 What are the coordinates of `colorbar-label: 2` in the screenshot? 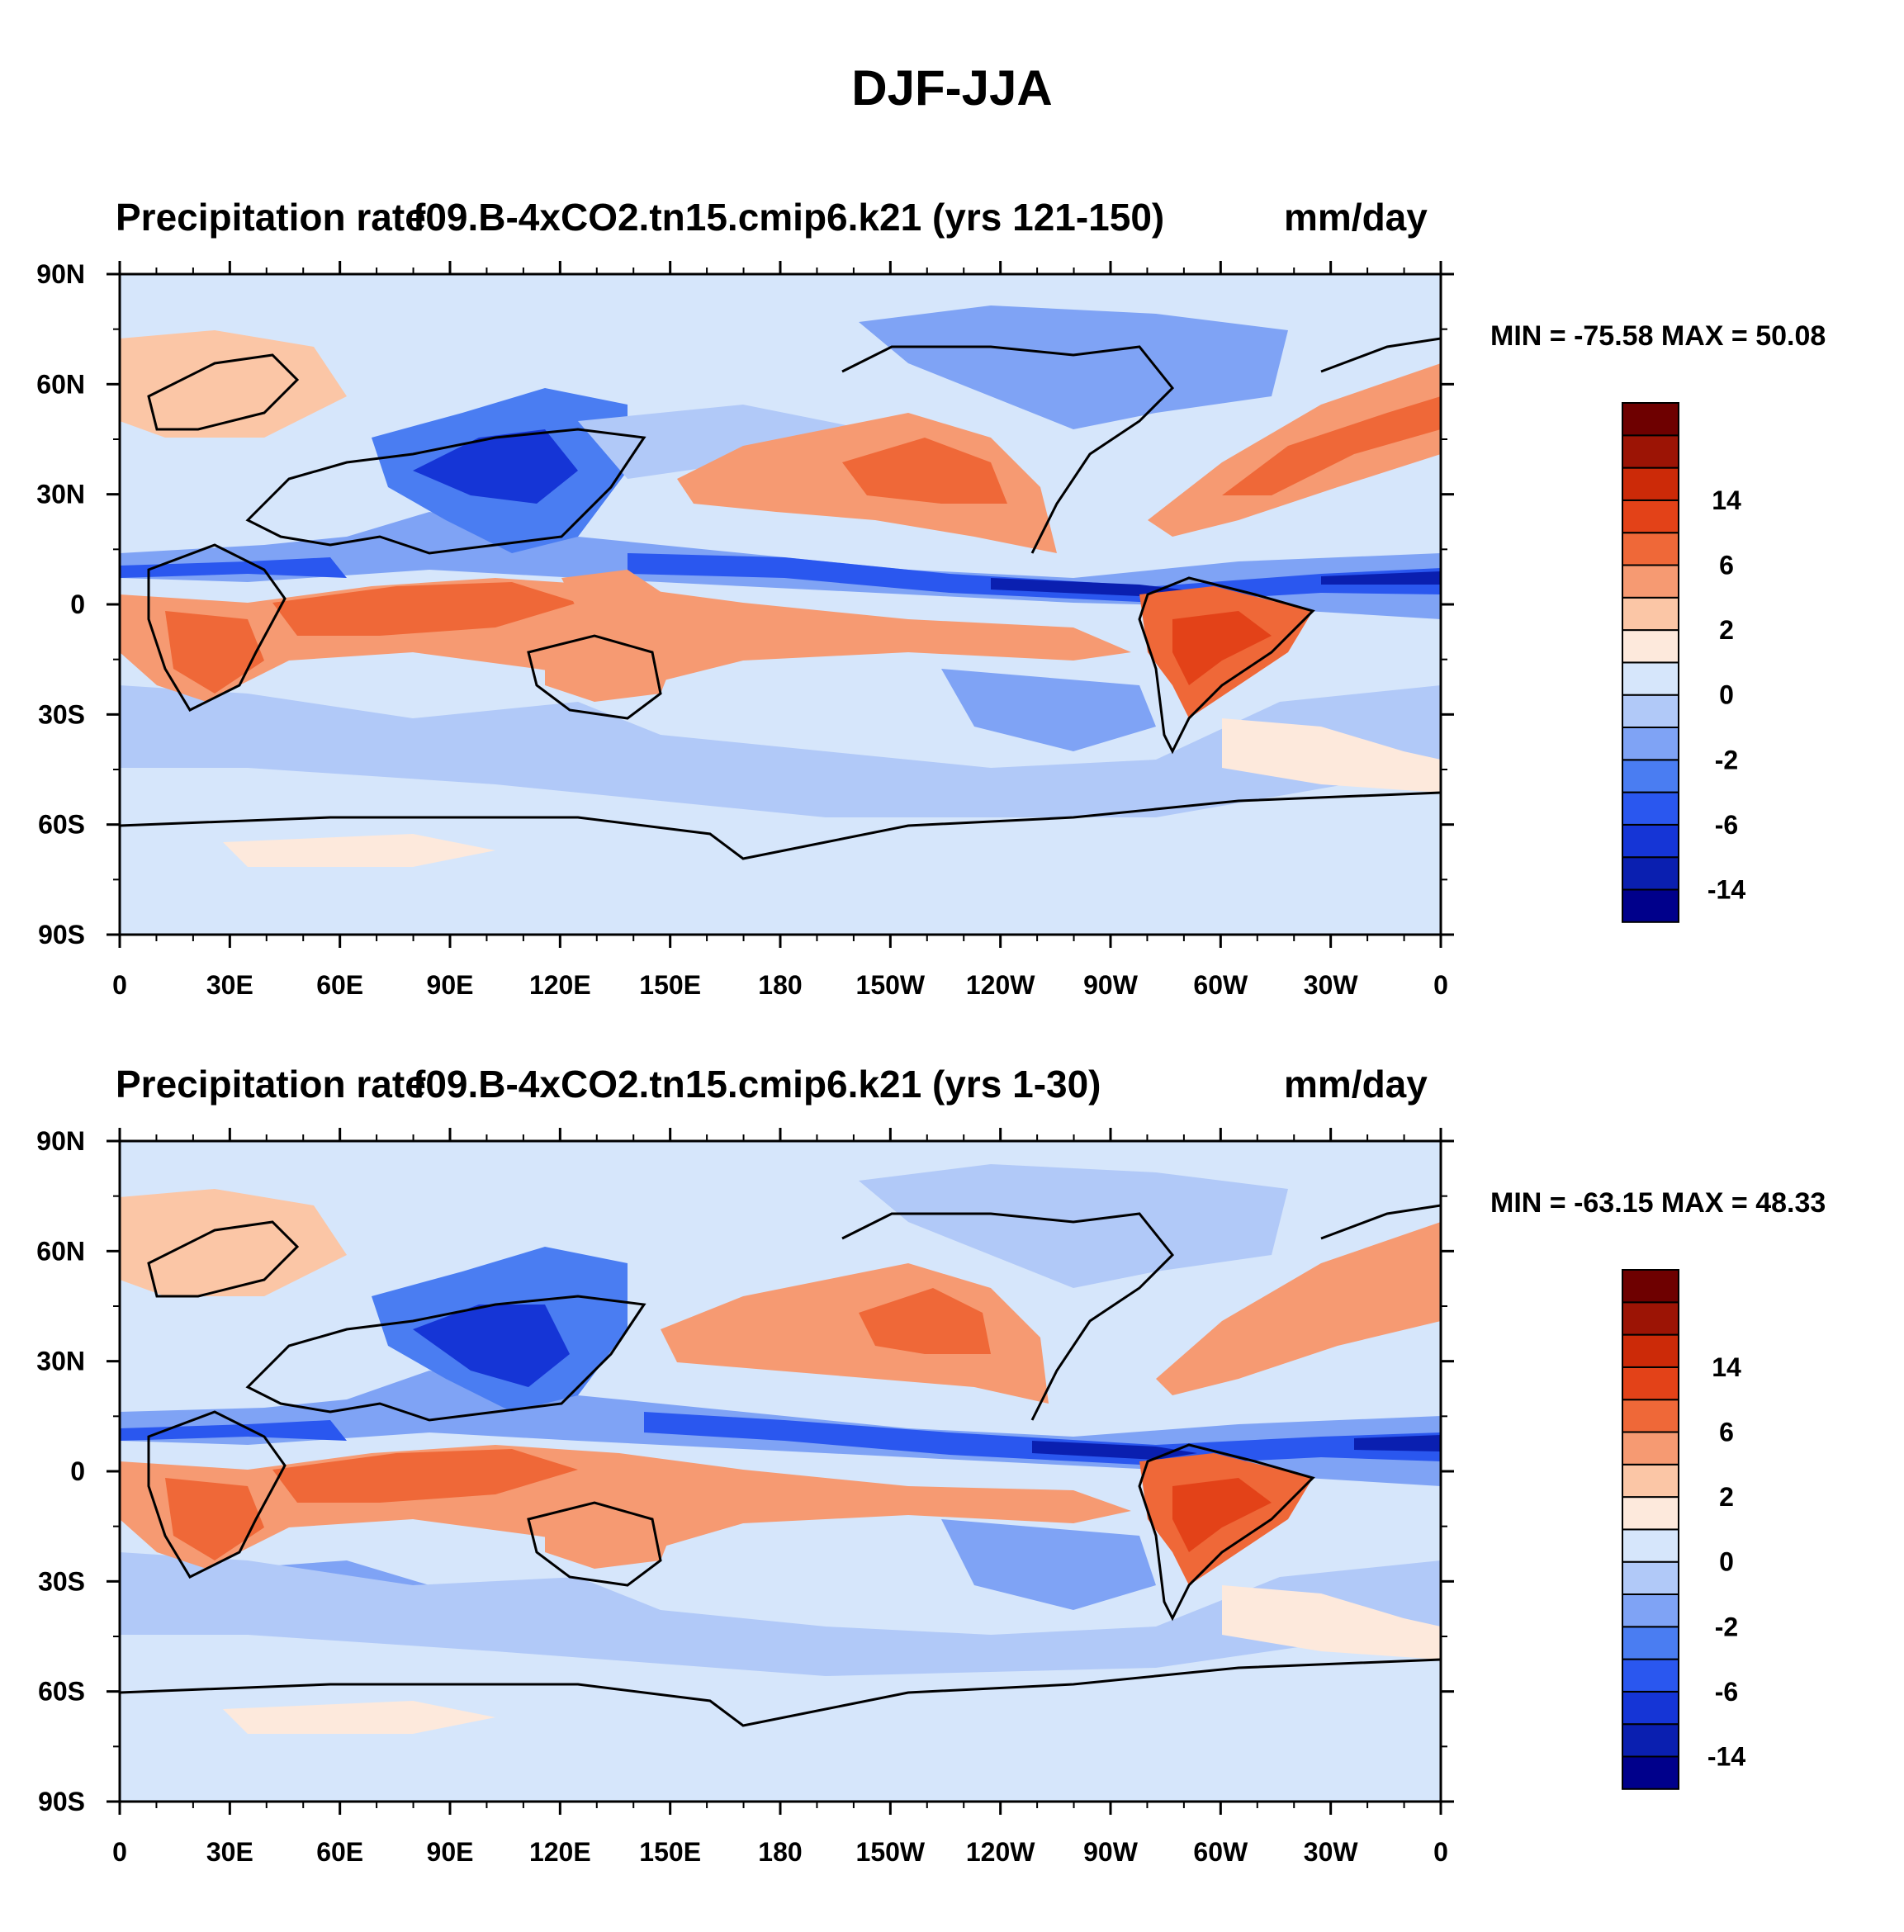 It's located at (1726, 630).